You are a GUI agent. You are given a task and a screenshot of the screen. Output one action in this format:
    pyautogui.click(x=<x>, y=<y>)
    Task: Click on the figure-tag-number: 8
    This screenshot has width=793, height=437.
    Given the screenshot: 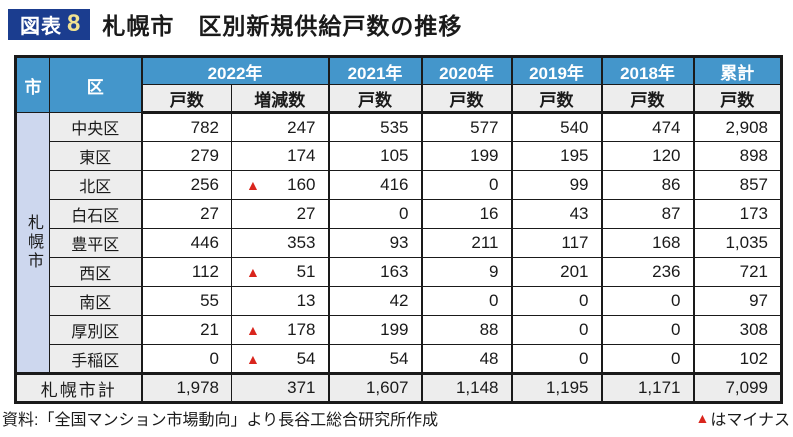 What is the action you would take?
    pyautogui.click(x=74, y=23)
    